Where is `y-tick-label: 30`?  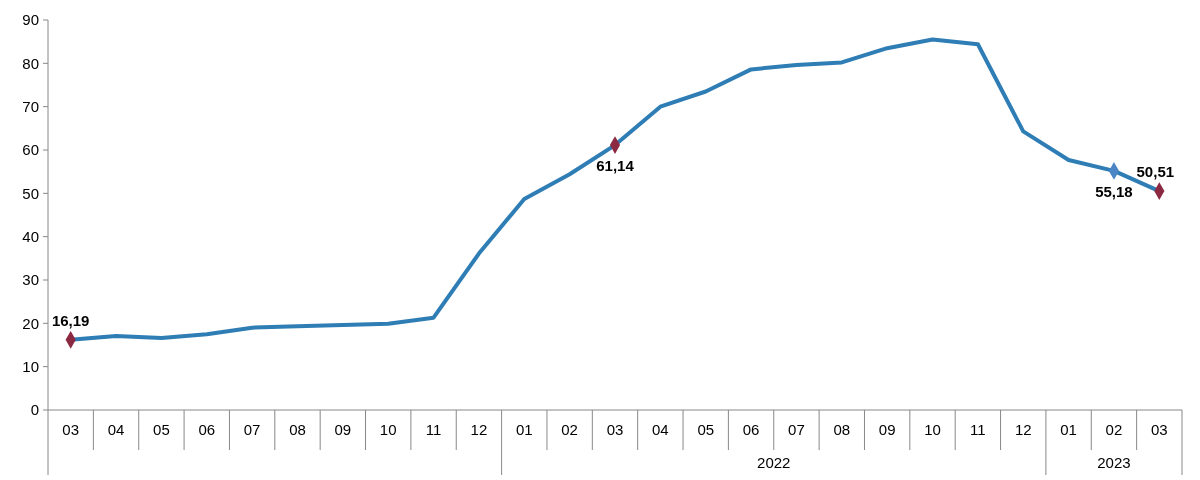
y-tick-label: 30 is located at coordinates (30, 280).